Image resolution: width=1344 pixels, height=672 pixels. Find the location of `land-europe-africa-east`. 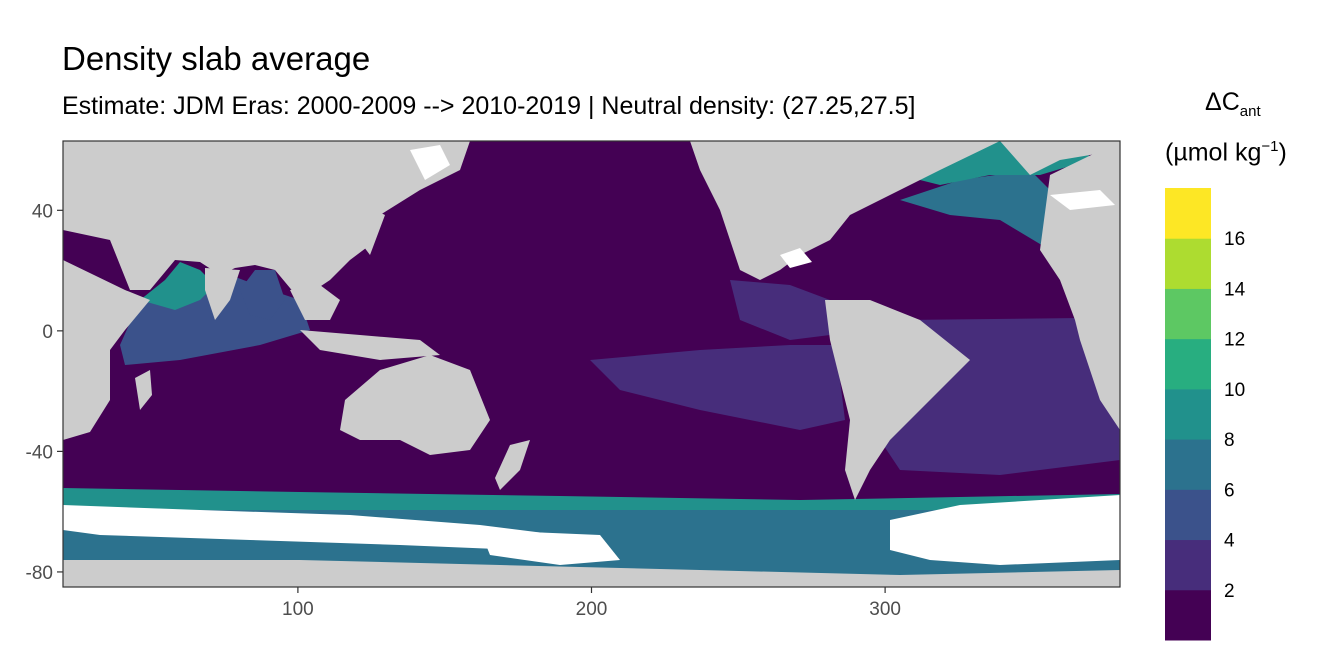

land-europe-africa-east is located at coordinates (1080, 285).